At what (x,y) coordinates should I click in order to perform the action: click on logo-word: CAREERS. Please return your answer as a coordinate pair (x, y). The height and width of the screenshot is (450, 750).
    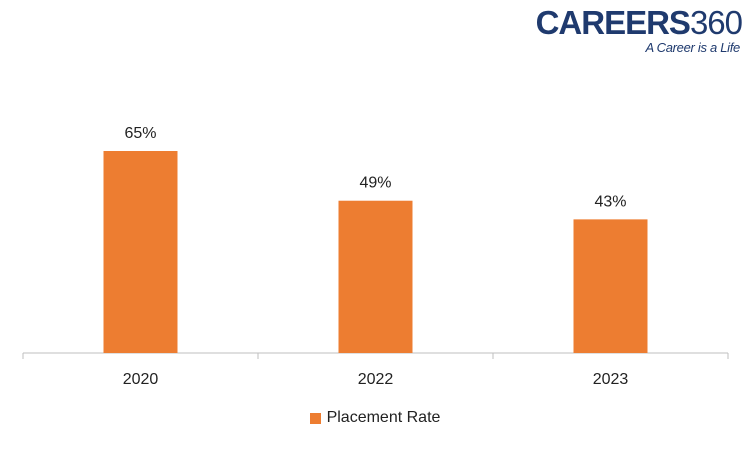
    Looking at the image, I should click on (613, 22).